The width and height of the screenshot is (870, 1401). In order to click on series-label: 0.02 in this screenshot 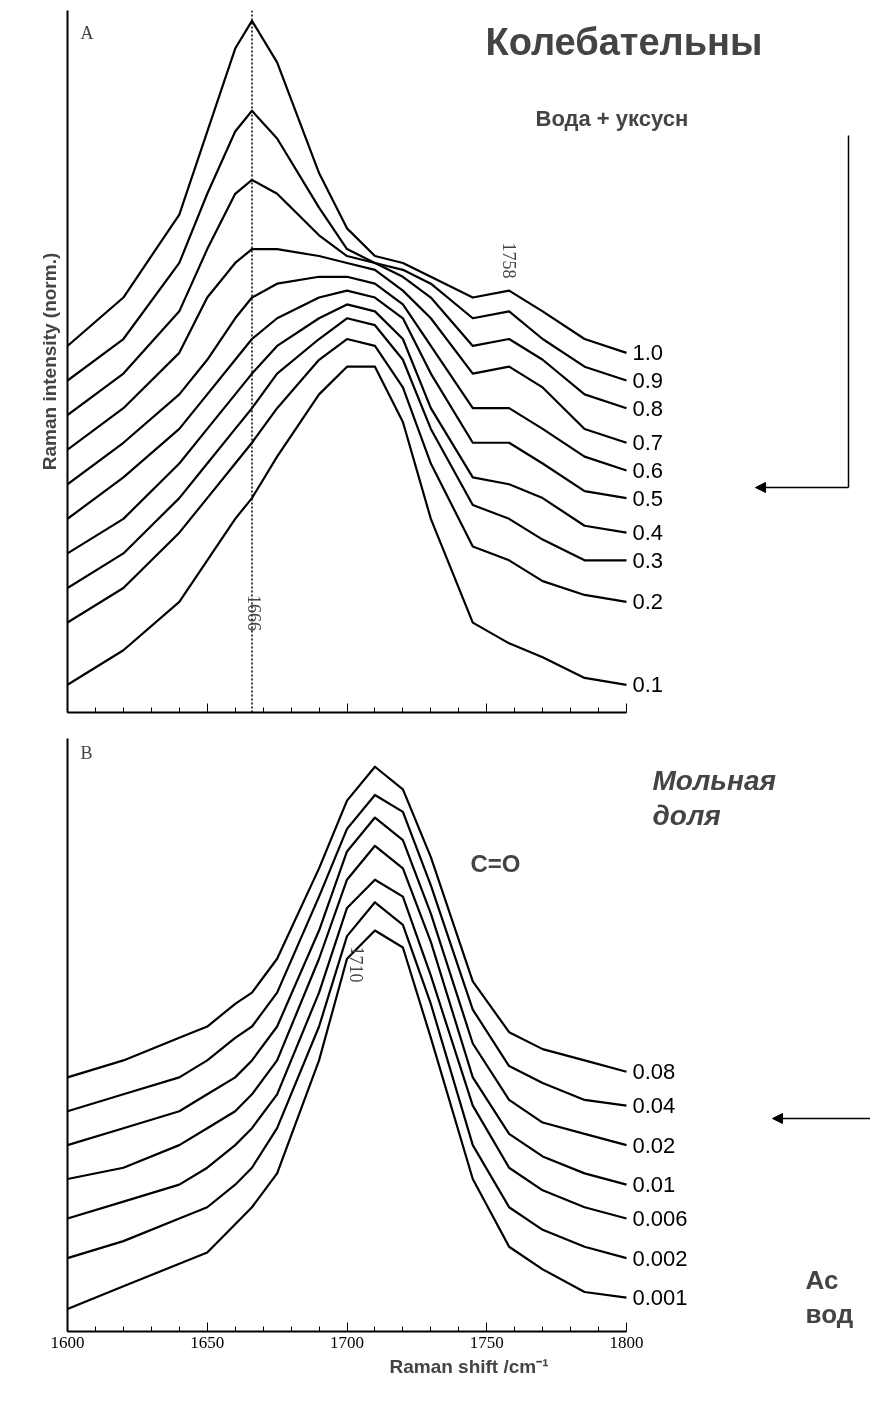, I will do `click(654, 1145)`.